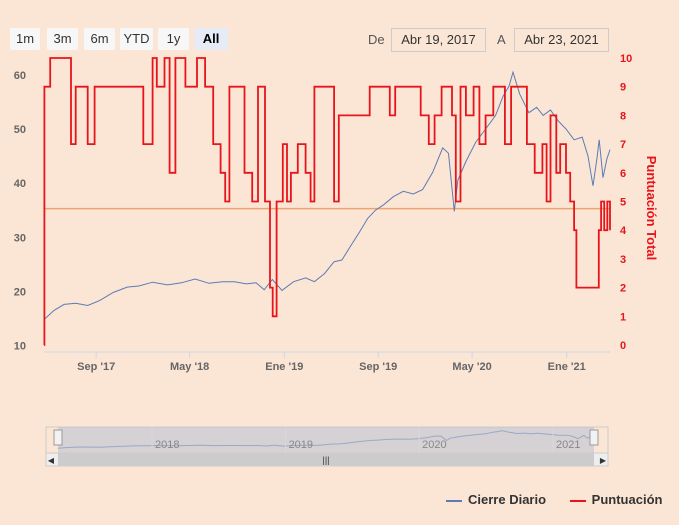 The width and height of the screenshot is (679, 525). What do you see at coordinates (20, 76) in the screenshot?
I see `left-tick-label: 60` at bounding box center [20, 76].